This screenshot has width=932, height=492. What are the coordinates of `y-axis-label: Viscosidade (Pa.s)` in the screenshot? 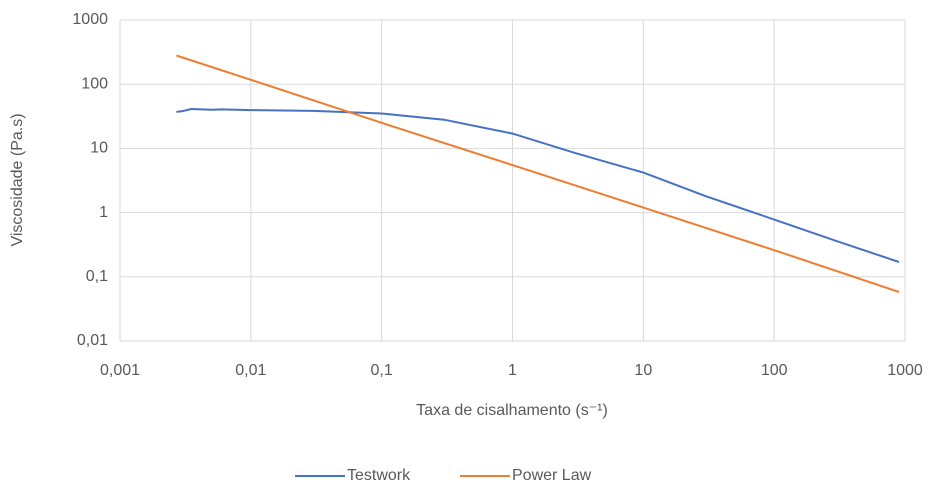 It's located at (17, 179).